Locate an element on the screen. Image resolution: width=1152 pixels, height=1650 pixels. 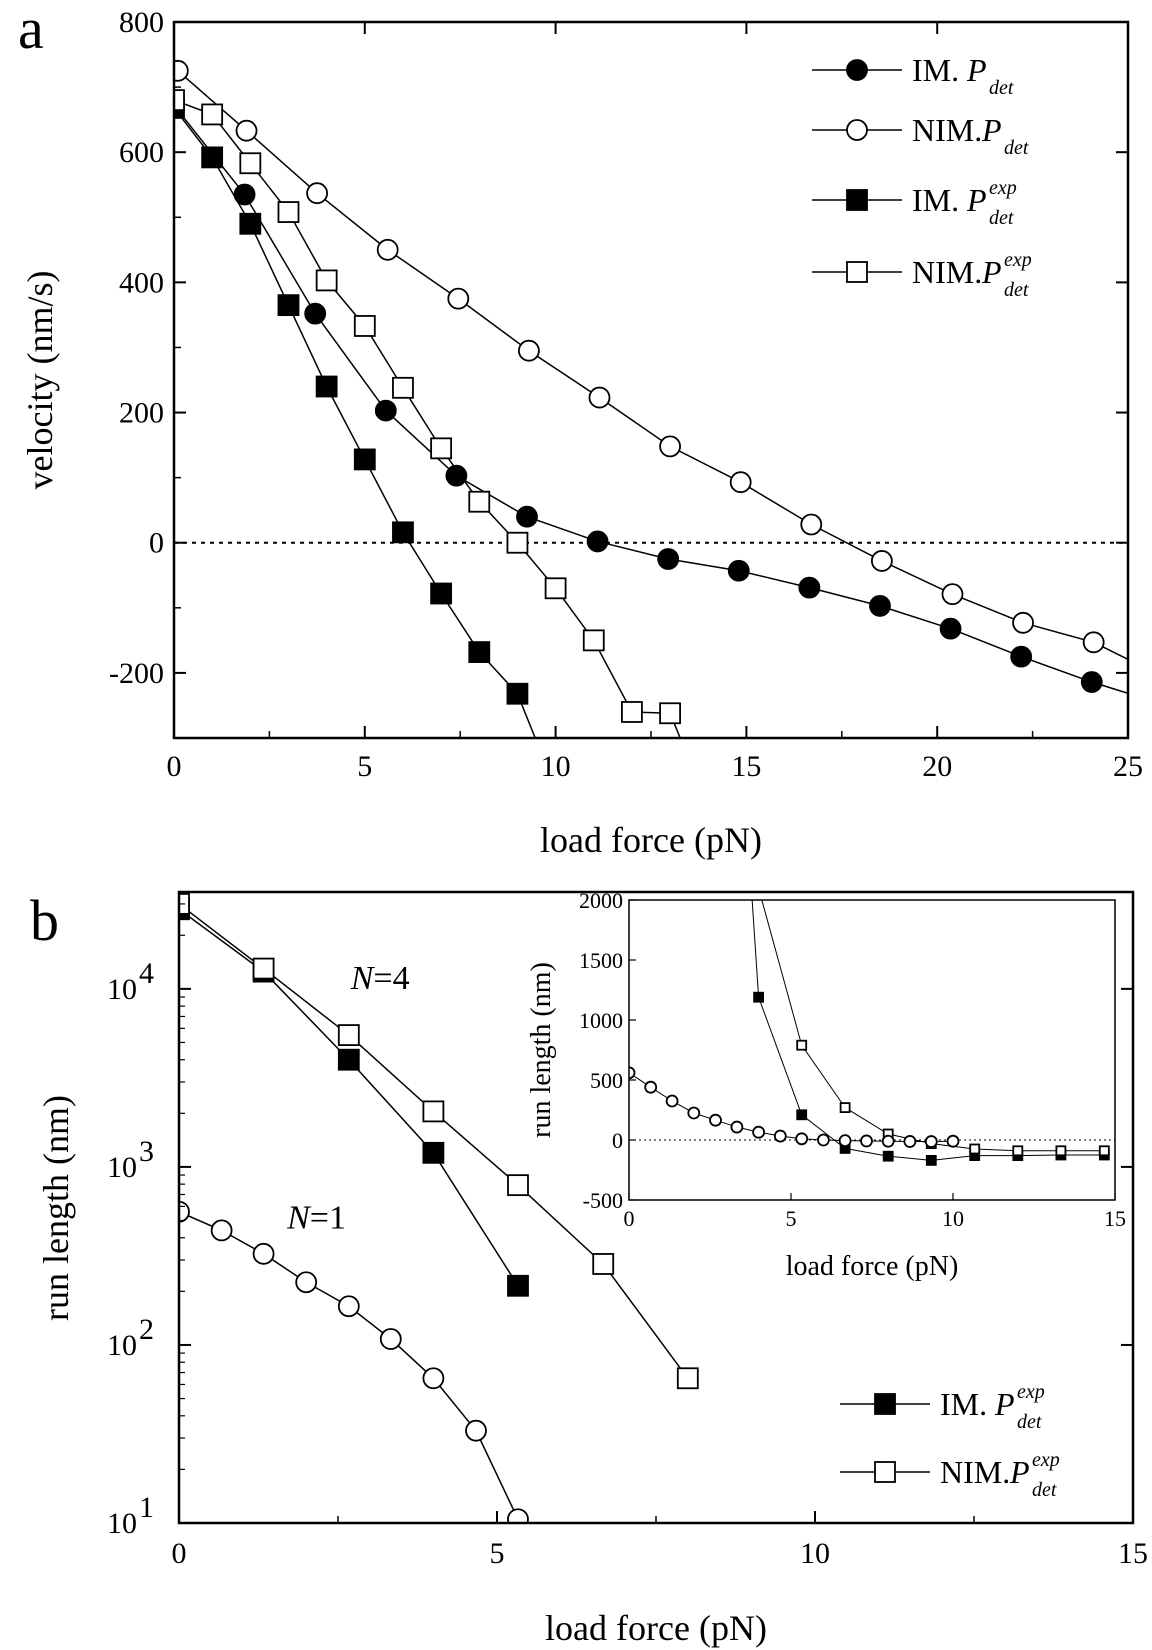
panel-a-legend-sup-2: exp is located at coordinates (1003, 188).